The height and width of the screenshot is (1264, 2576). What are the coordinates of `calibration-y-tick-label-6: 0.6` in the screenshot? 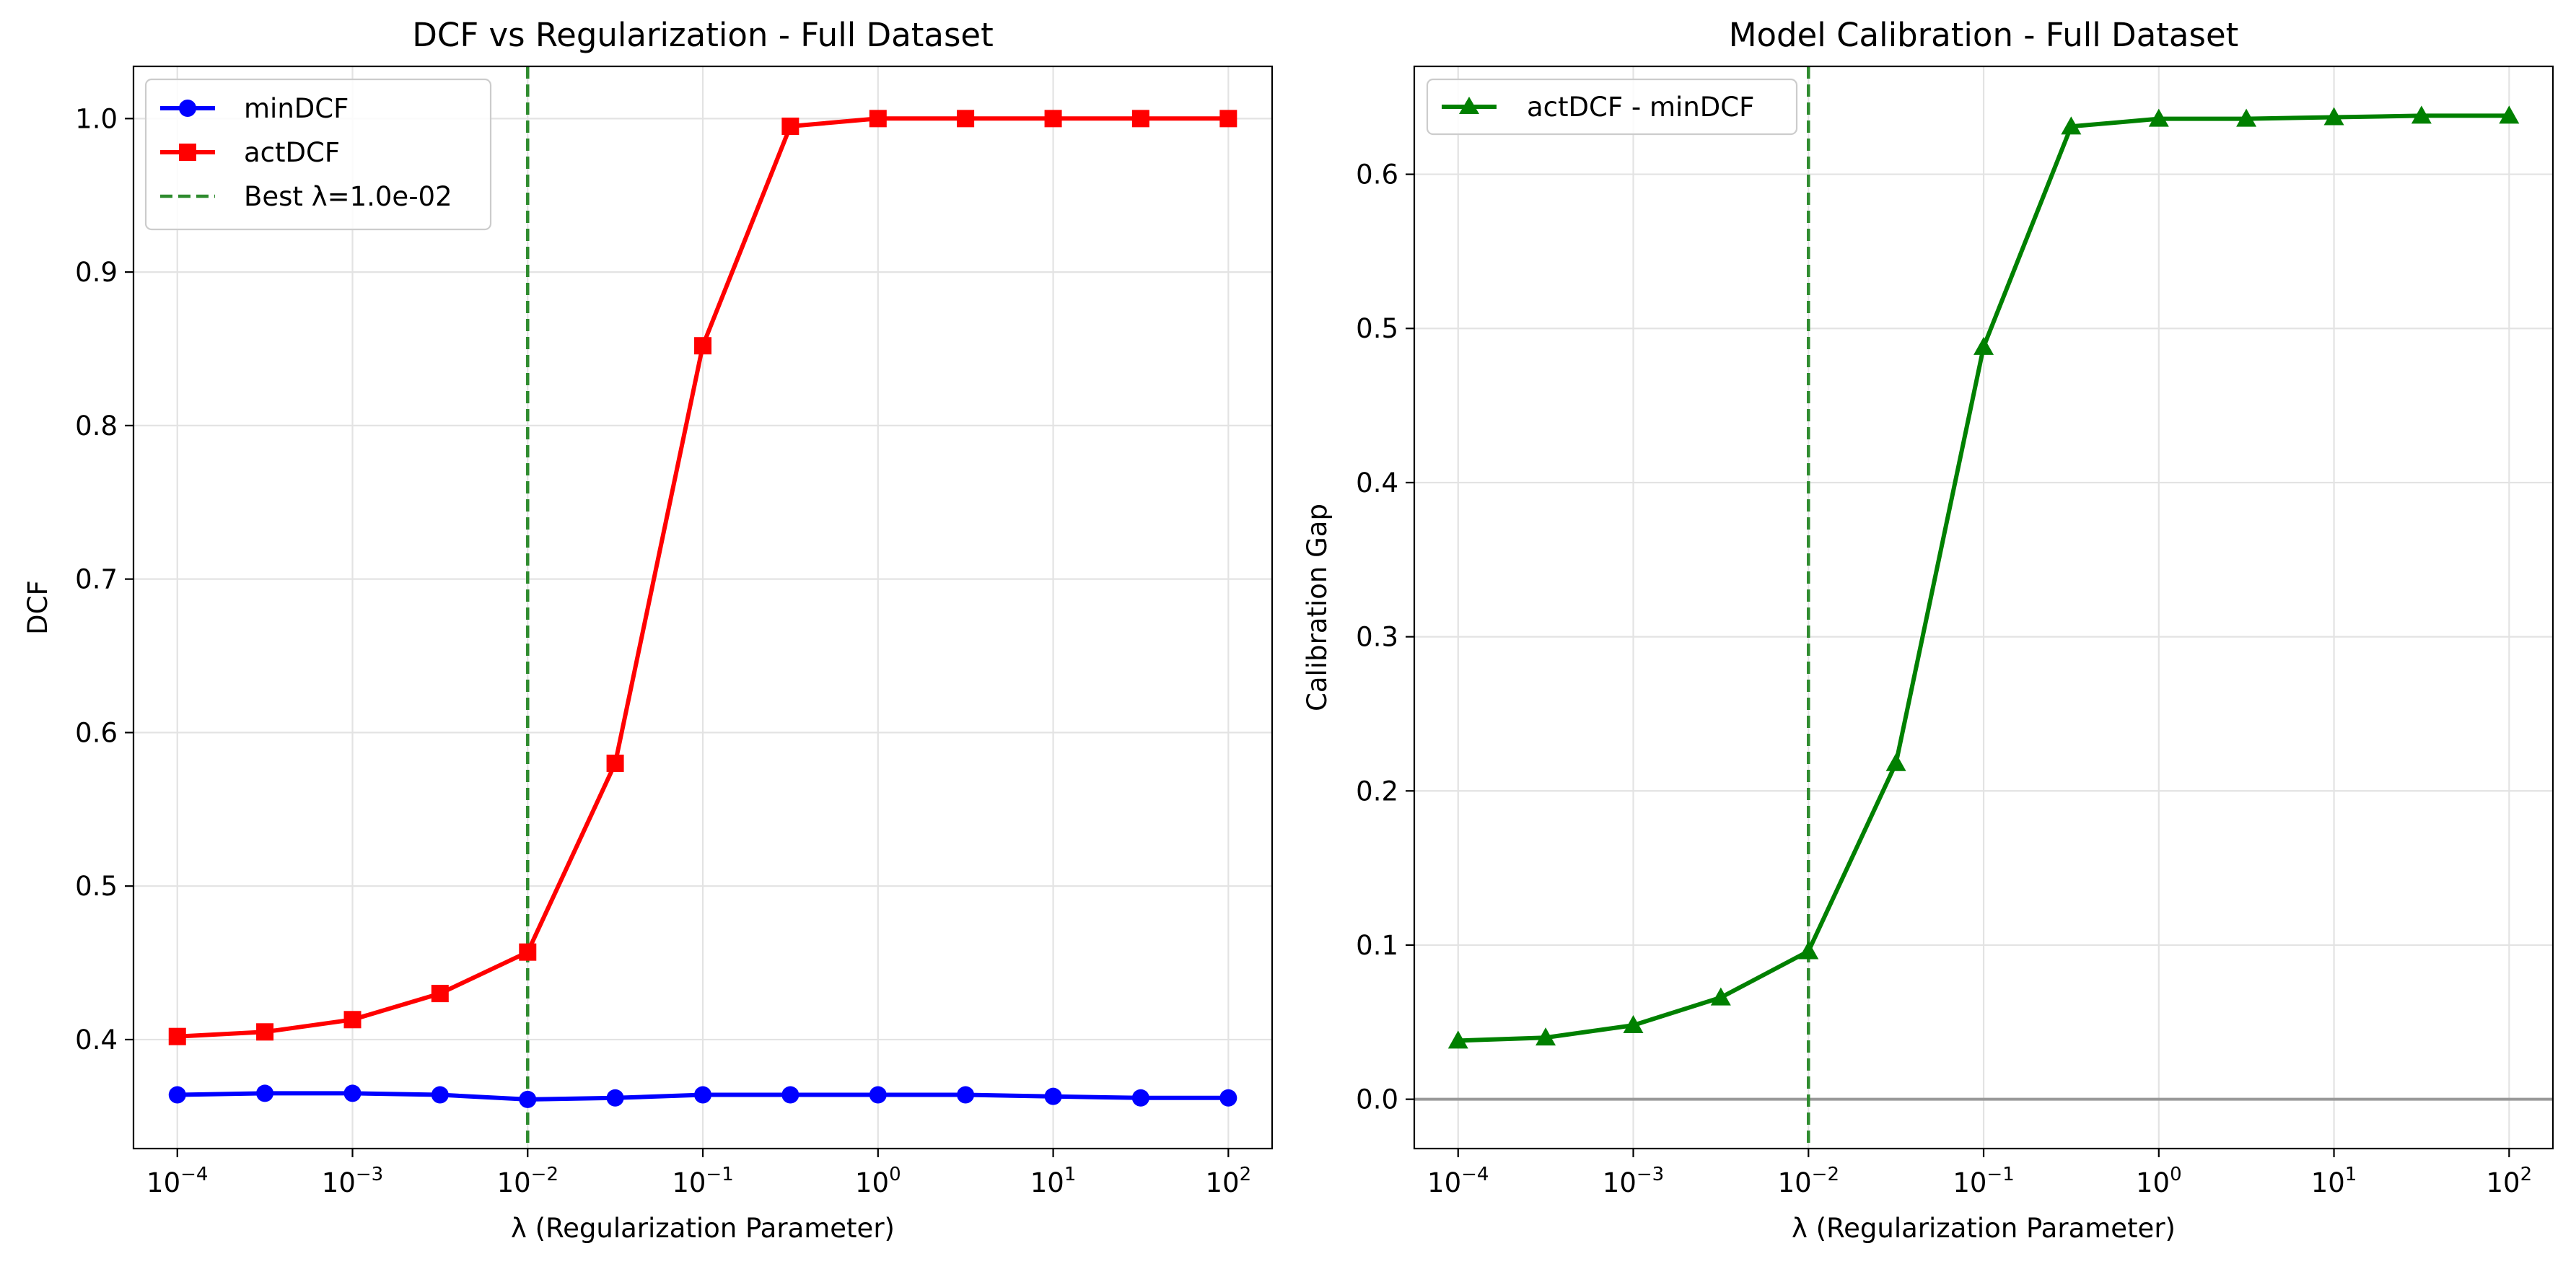 It's located at (1377, 174).